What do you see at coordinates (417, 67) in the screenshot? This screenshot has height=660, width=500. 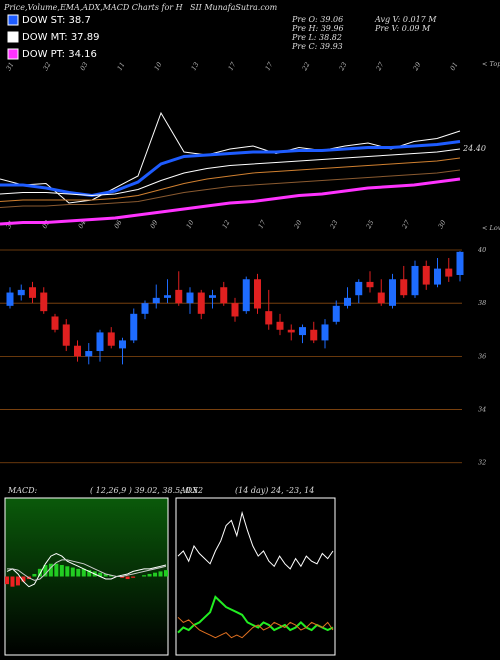 I see `date-label: 29` at bounding box center [417, 67].